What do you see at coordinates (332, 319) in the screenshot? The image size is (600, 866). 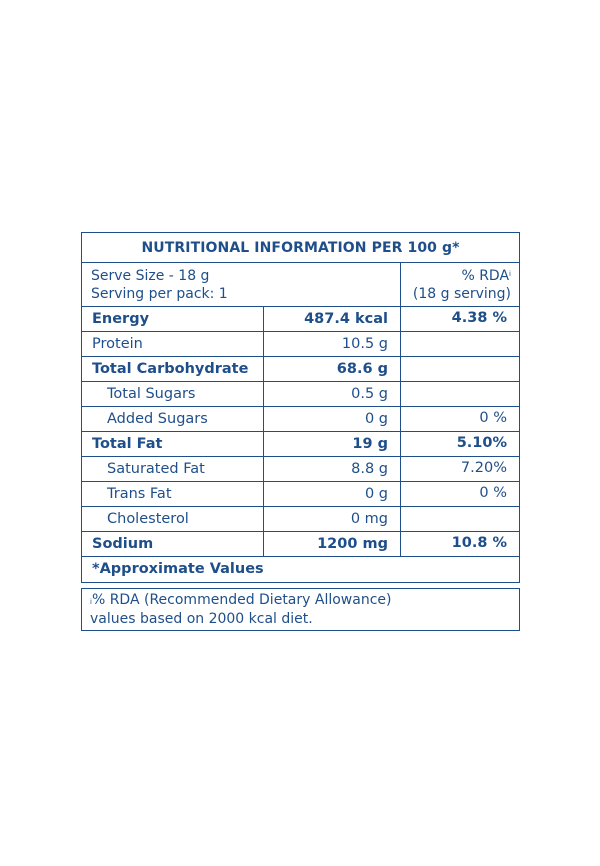 I see `nutrient-amount: 487.4 kcal` at bounding box center [332, 319].